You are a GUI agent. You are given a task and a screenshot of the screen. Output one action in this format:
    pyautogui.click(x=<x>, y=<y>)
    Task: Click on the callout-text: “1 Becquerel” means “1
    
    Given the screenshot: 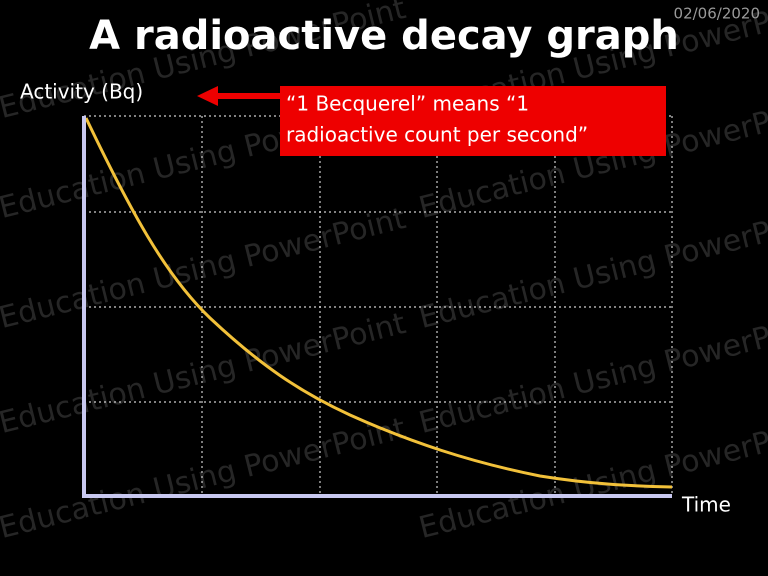 What is the action you would take?
    pyautogui.click(x=407, y=104)
    